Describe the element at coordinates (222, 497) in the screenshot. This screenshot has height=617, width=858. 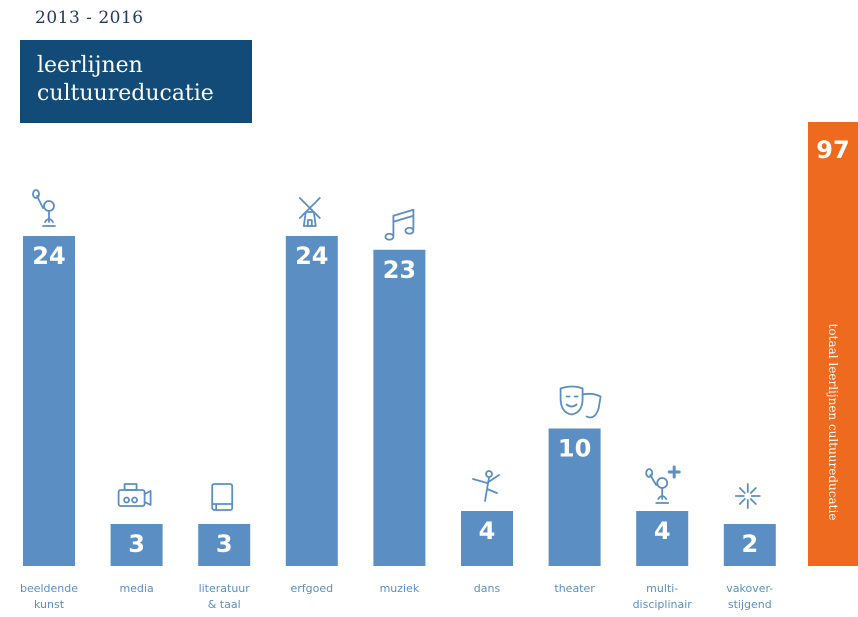
I see `book-icon` at that location.